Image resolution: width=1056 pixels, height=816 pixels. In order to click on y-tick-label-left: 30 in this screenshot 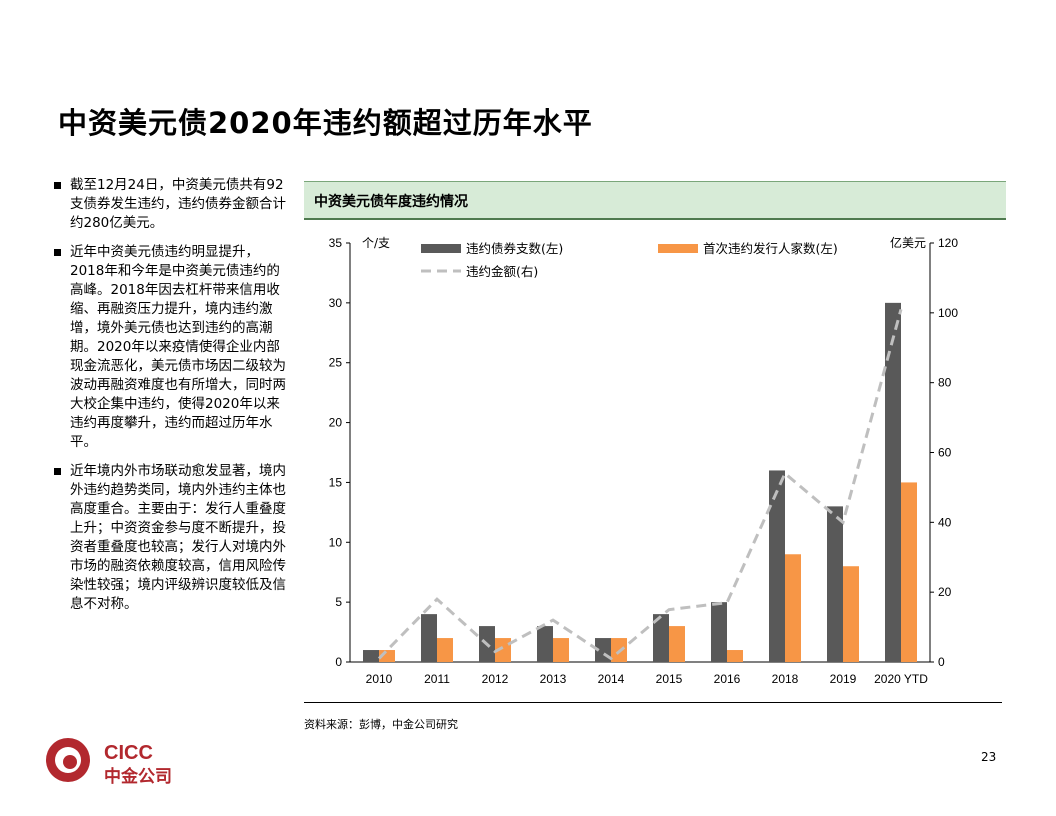, I will do `click(336, 303)`.